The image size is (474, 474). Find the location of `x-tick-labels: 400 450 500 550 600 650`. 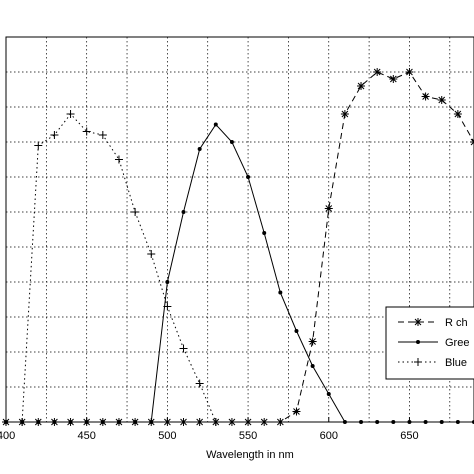

x-tick-labels: 400 450 500 550 600 650 is located at coordinates (209, 429).